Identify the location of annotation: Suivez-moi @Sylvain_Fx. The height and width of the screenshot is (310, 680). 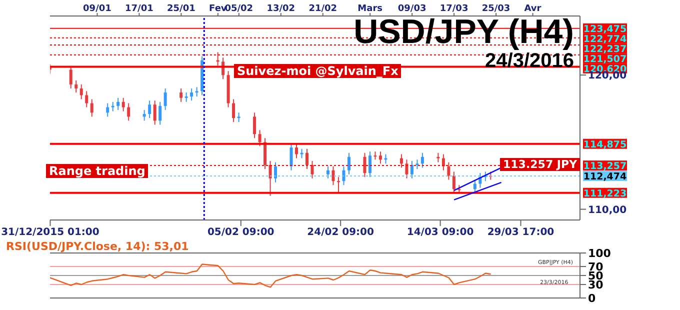
(318, 71).